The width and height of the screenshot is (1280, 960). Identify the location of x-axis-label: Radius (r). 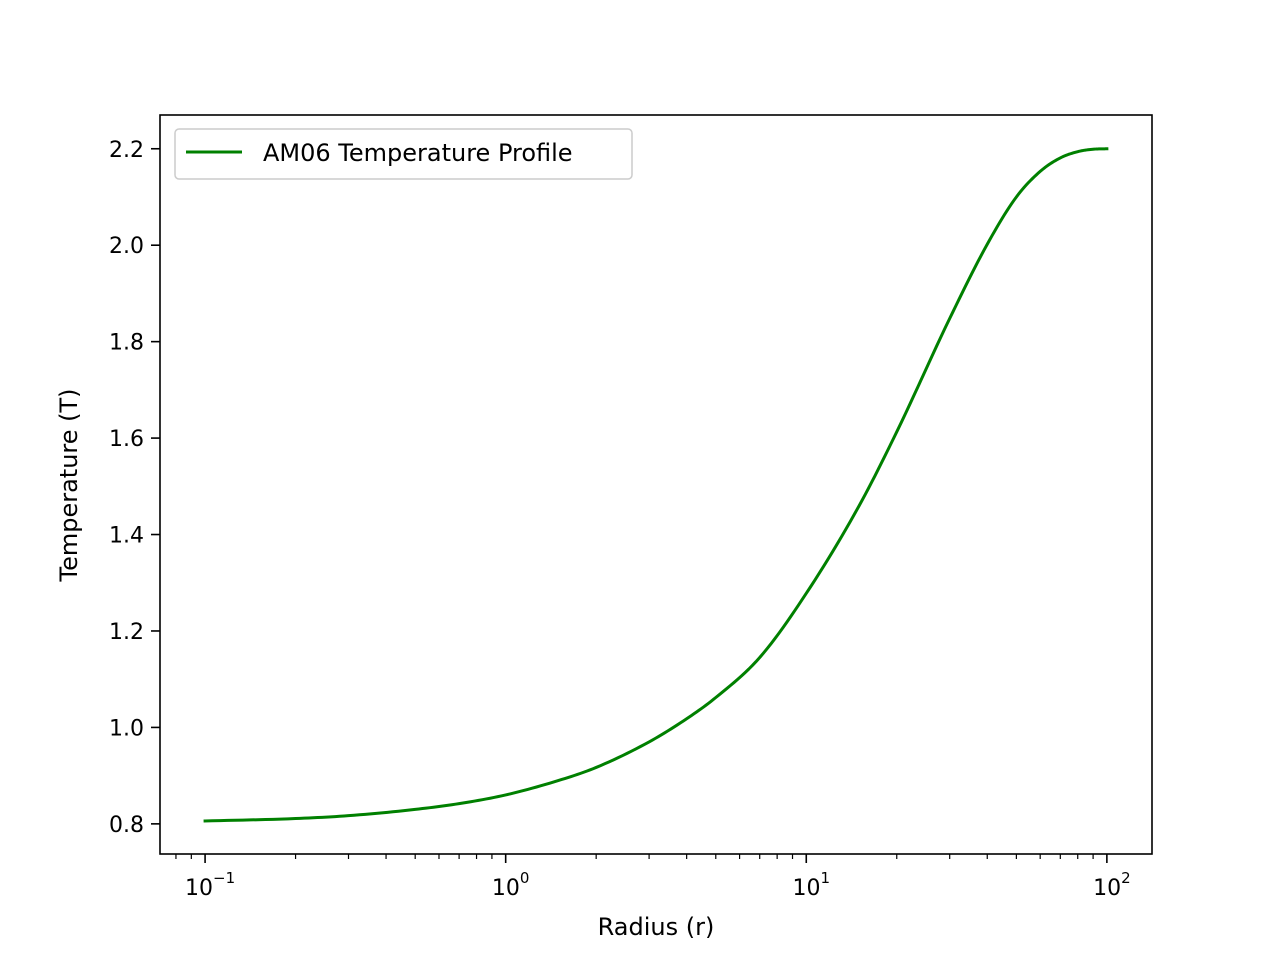
(656, 927).